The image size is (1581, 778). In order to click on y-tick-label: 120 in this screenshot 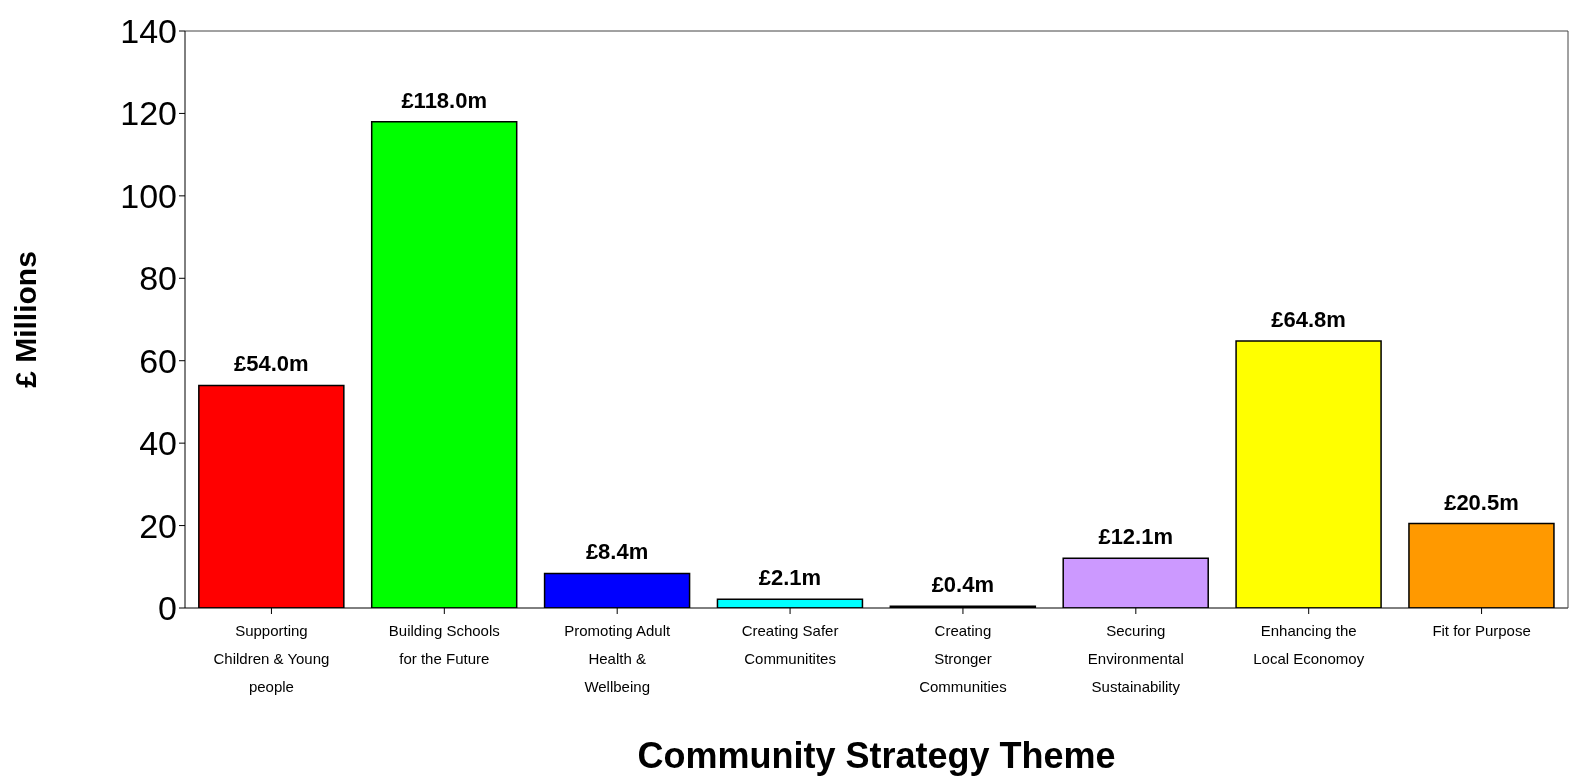, I will do `click(148, 113)`.